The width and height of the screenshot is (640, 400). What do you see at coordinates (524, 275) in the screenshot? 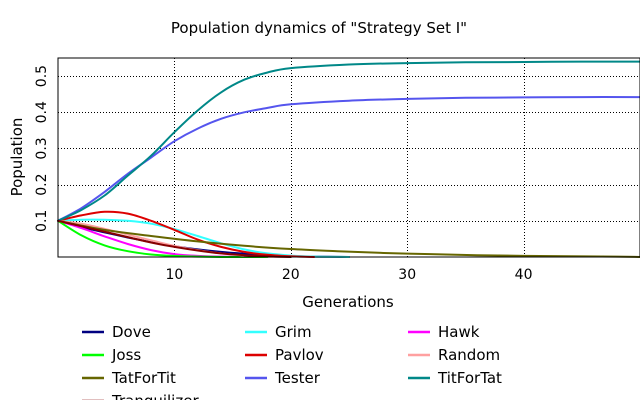
I see `x-tick-label: 40` at bounding box center [524, 275].